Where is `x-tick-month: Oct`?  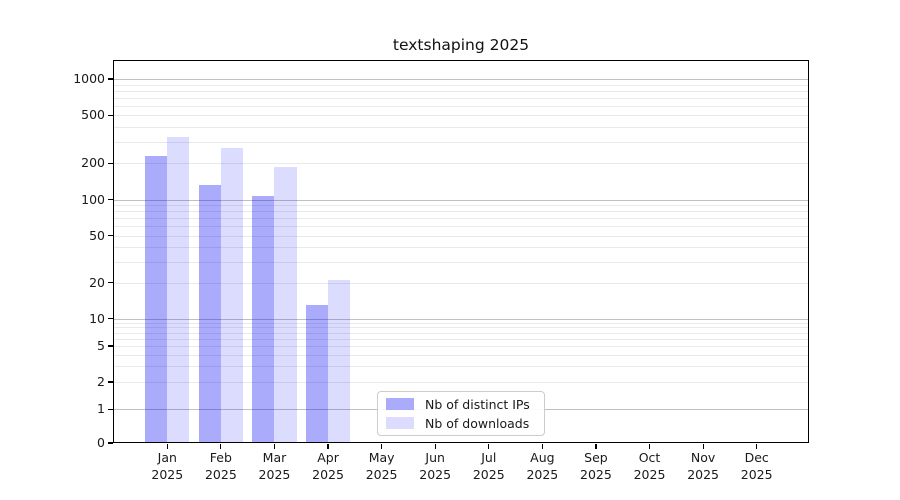 x-tick-month: Oct is located at coordinates (649, 457).